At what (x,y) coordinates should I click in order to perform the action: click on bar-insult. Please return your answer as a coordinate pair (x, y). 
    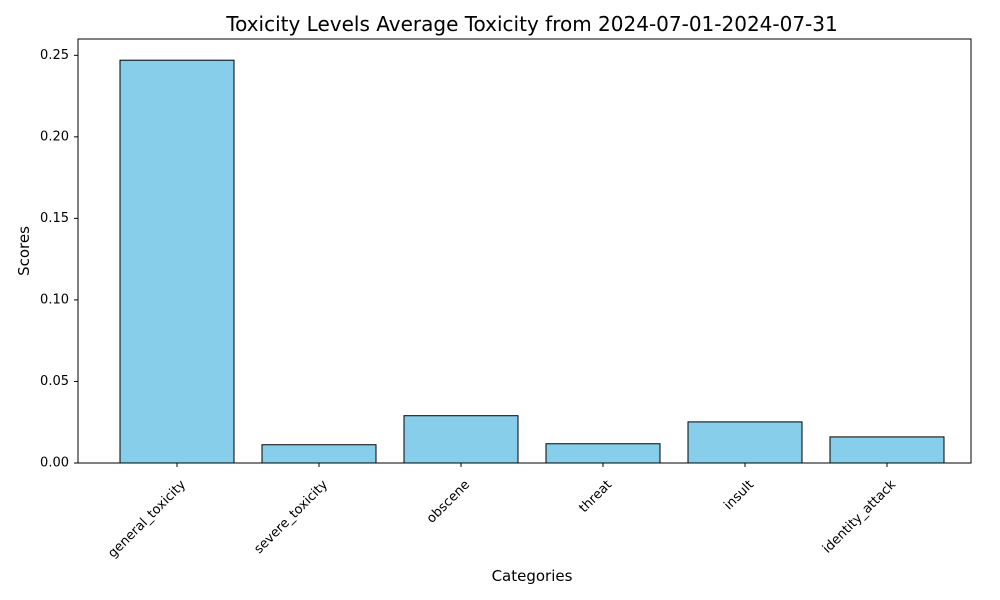
    Looking at the image, I should click on (745, 442).